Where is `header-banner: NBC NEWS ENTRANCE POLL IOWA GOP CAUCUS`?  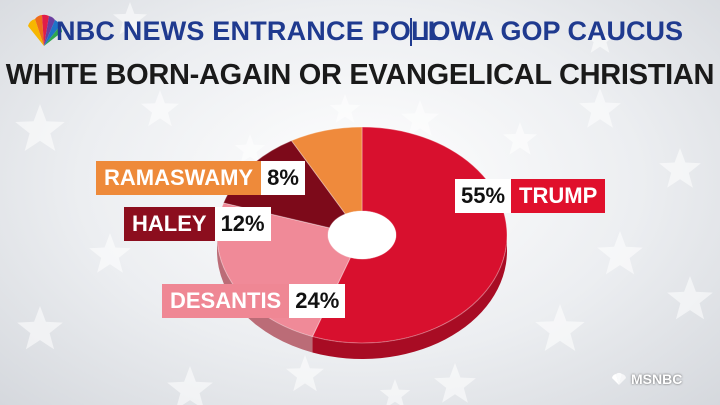
header-banner: NBC NEWS ENTRANCE POLL IOWA GOP CAUCUS is located at coordinates (360, 32).